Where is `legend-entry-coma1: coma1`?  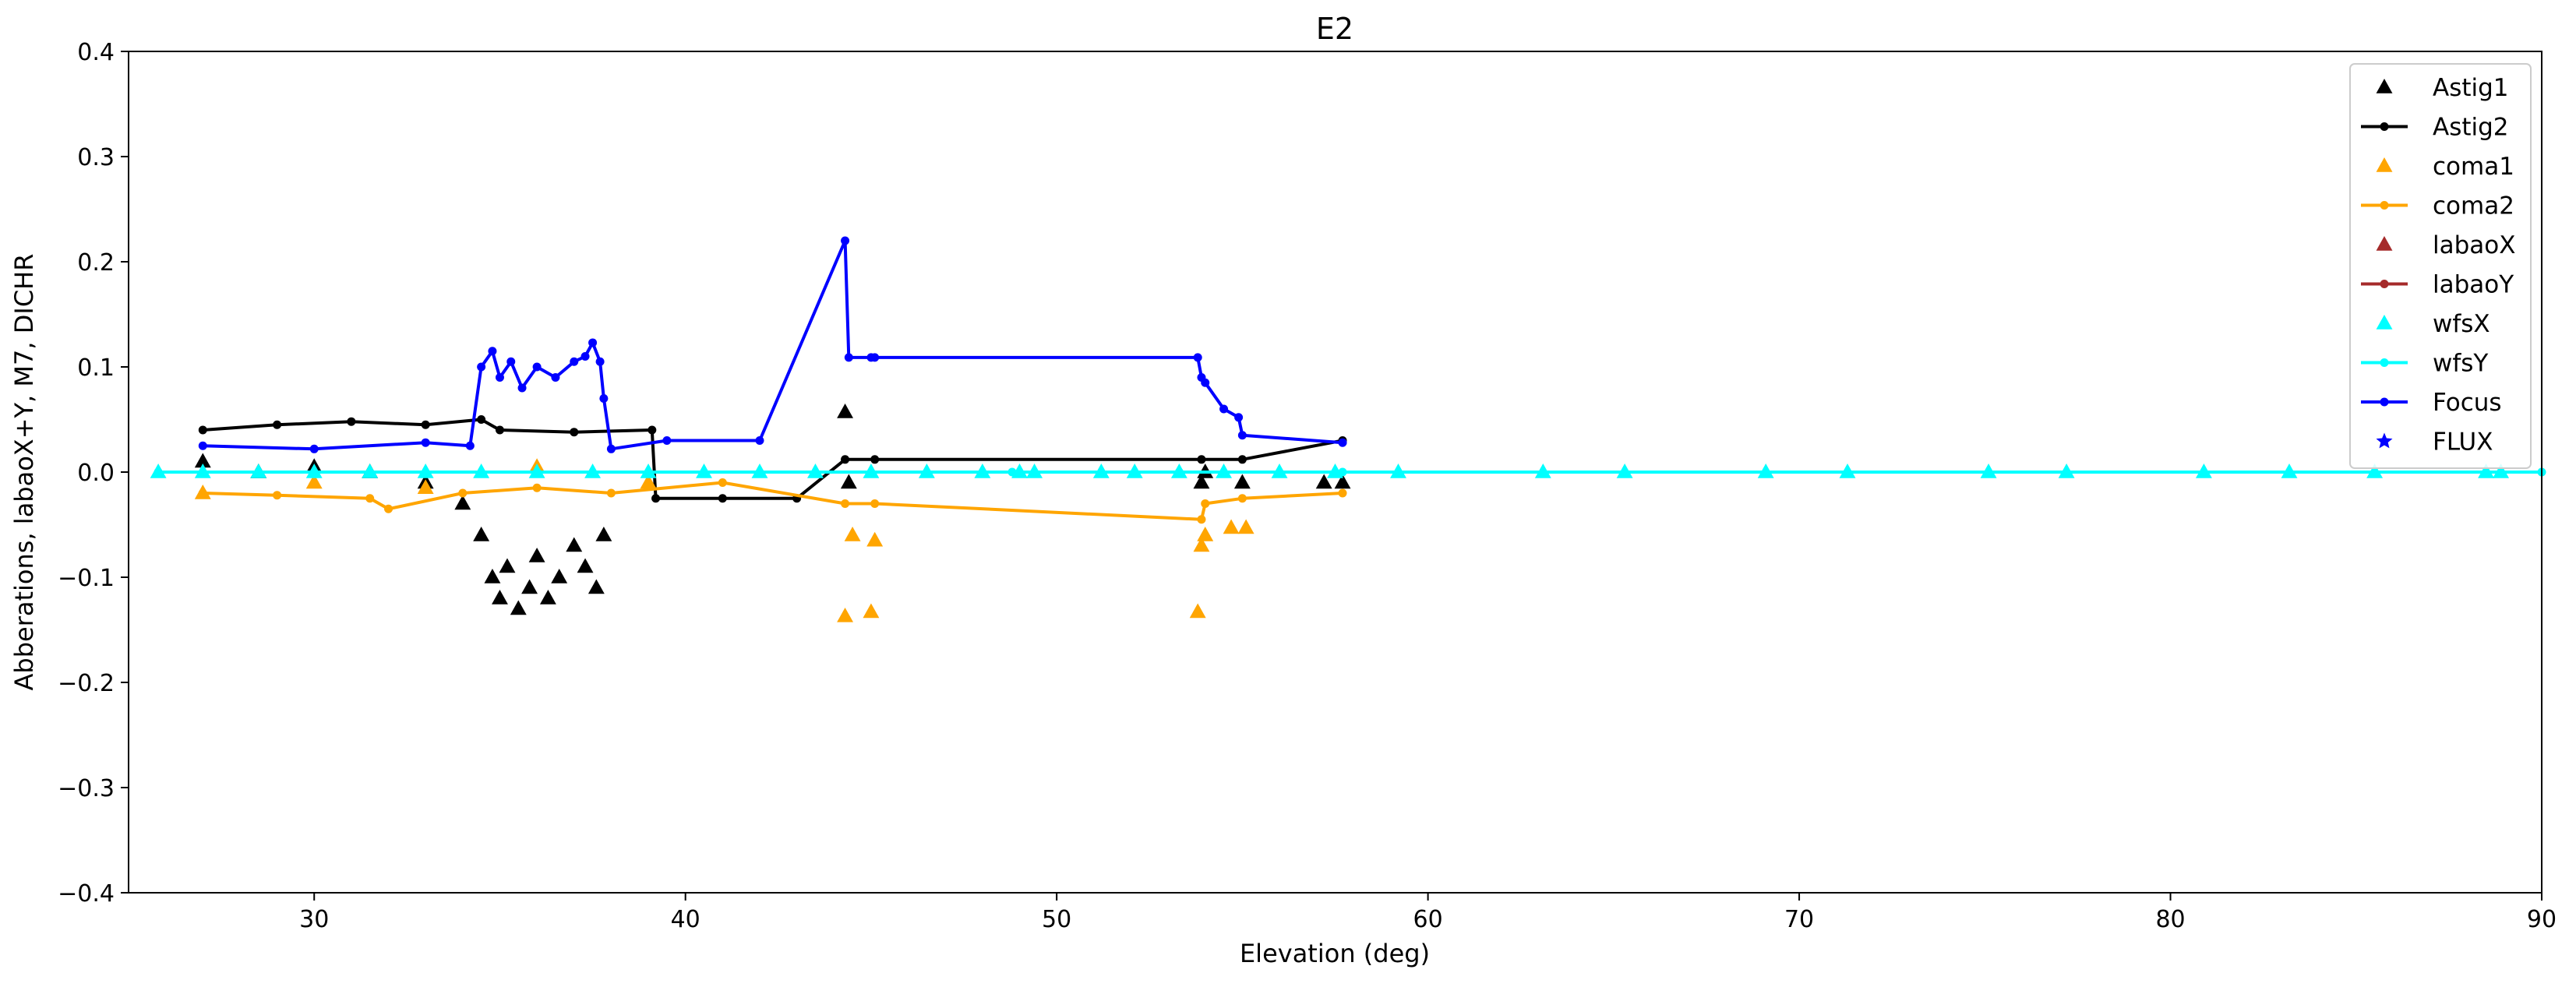
legend-entry-coma1: coma1 is located at coordinates (2445, 167).